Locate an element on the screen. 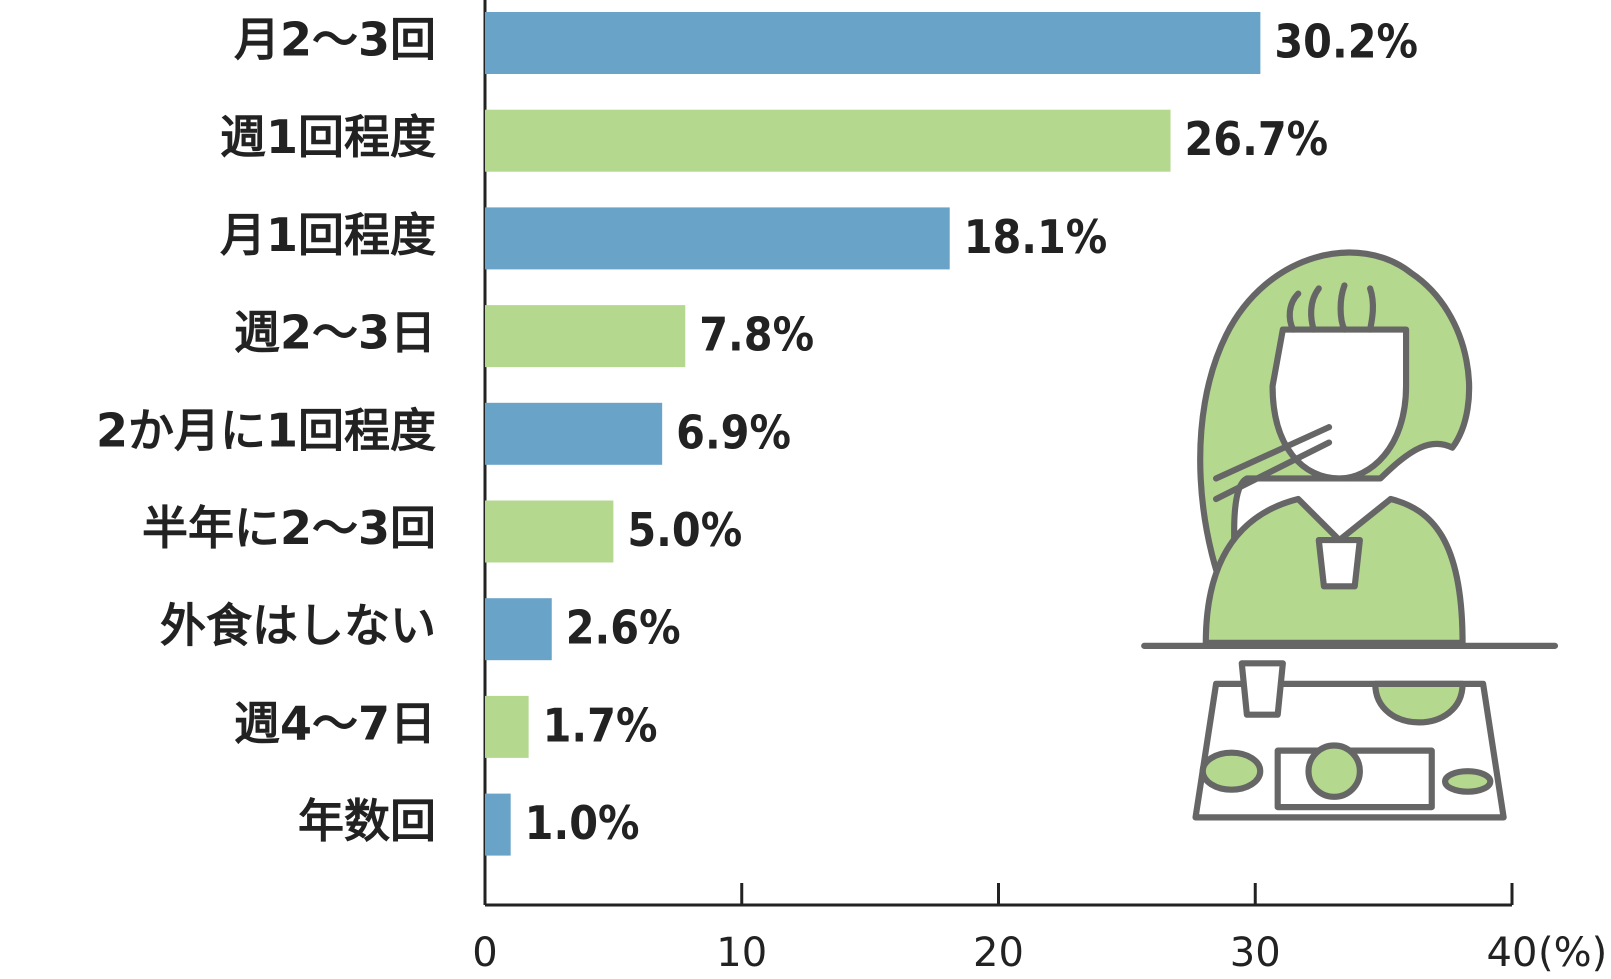 Image resolution: width=1611 pixels, height=979 pixels. bowl is located at coordinates (1419, 703).